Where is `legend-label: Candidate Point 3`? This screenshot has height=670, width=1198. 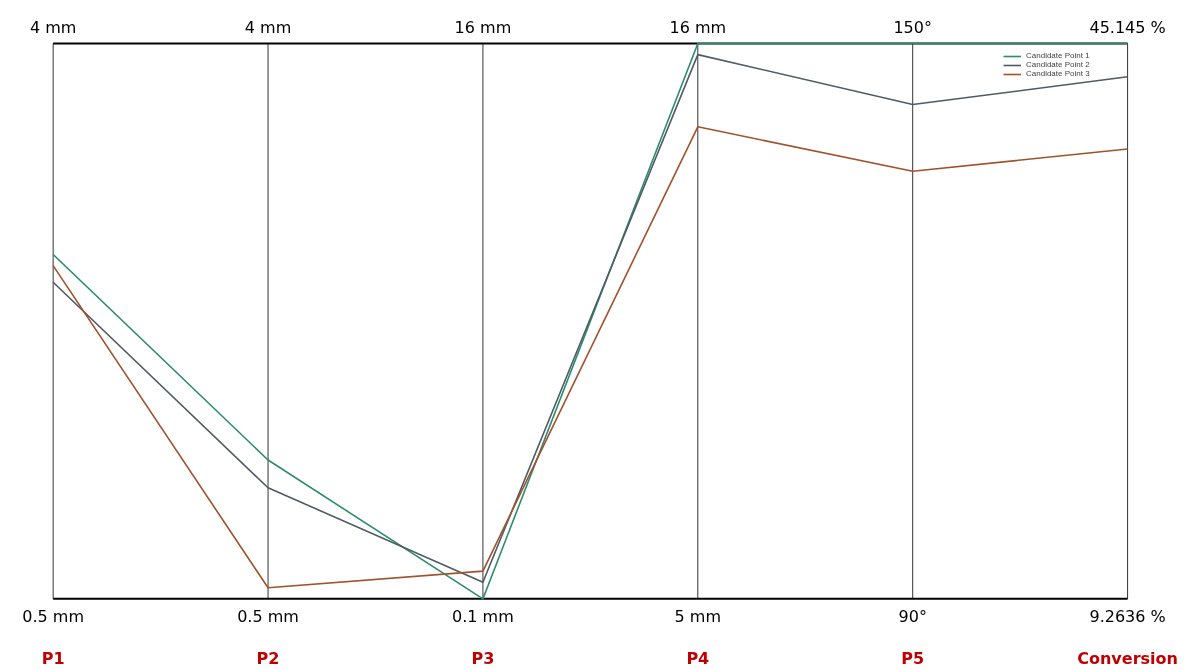
legend-label: Candidate Point 3 is located at coordinates (1058, 73).